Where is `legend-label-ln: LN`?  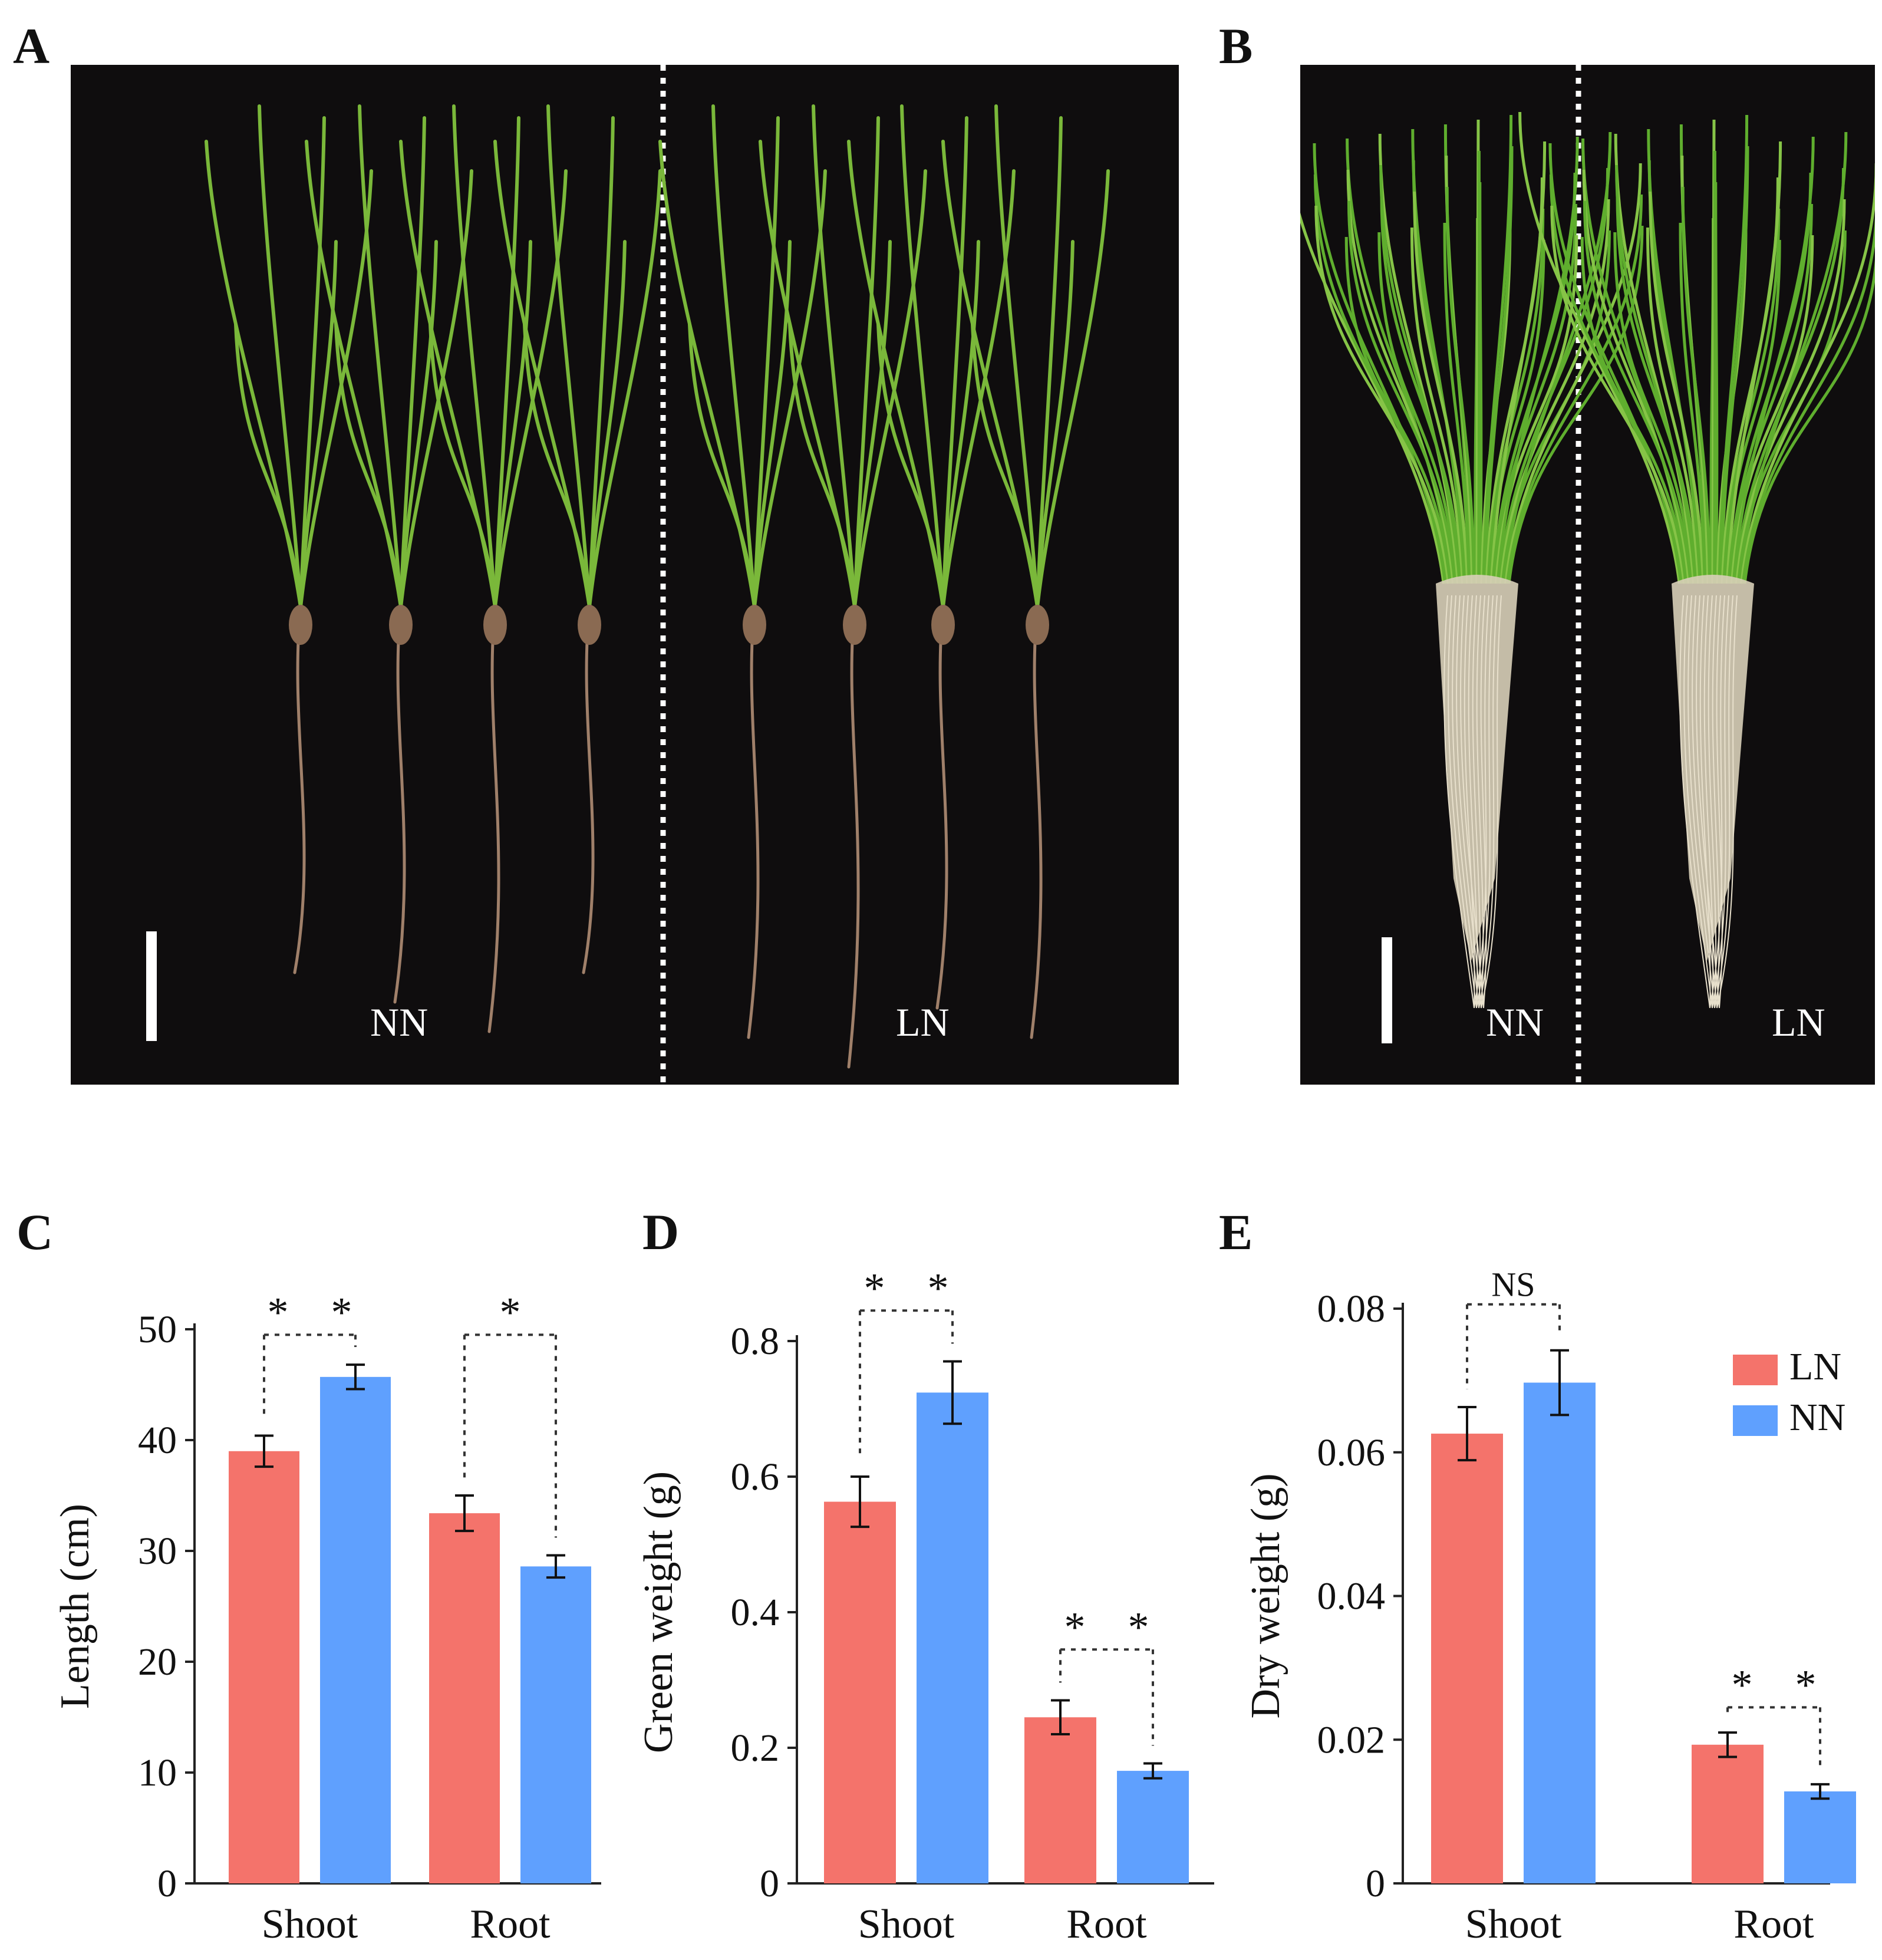 legend-label-ln: LN is located at coordinates (1815, 1366).